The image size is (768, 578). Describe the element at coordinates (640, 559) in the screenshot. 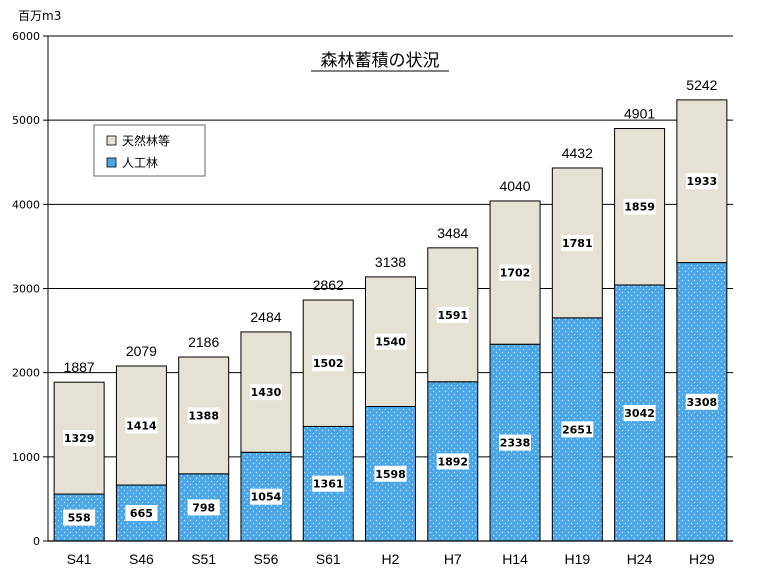

I see `x-tick-label: H24` at that location.